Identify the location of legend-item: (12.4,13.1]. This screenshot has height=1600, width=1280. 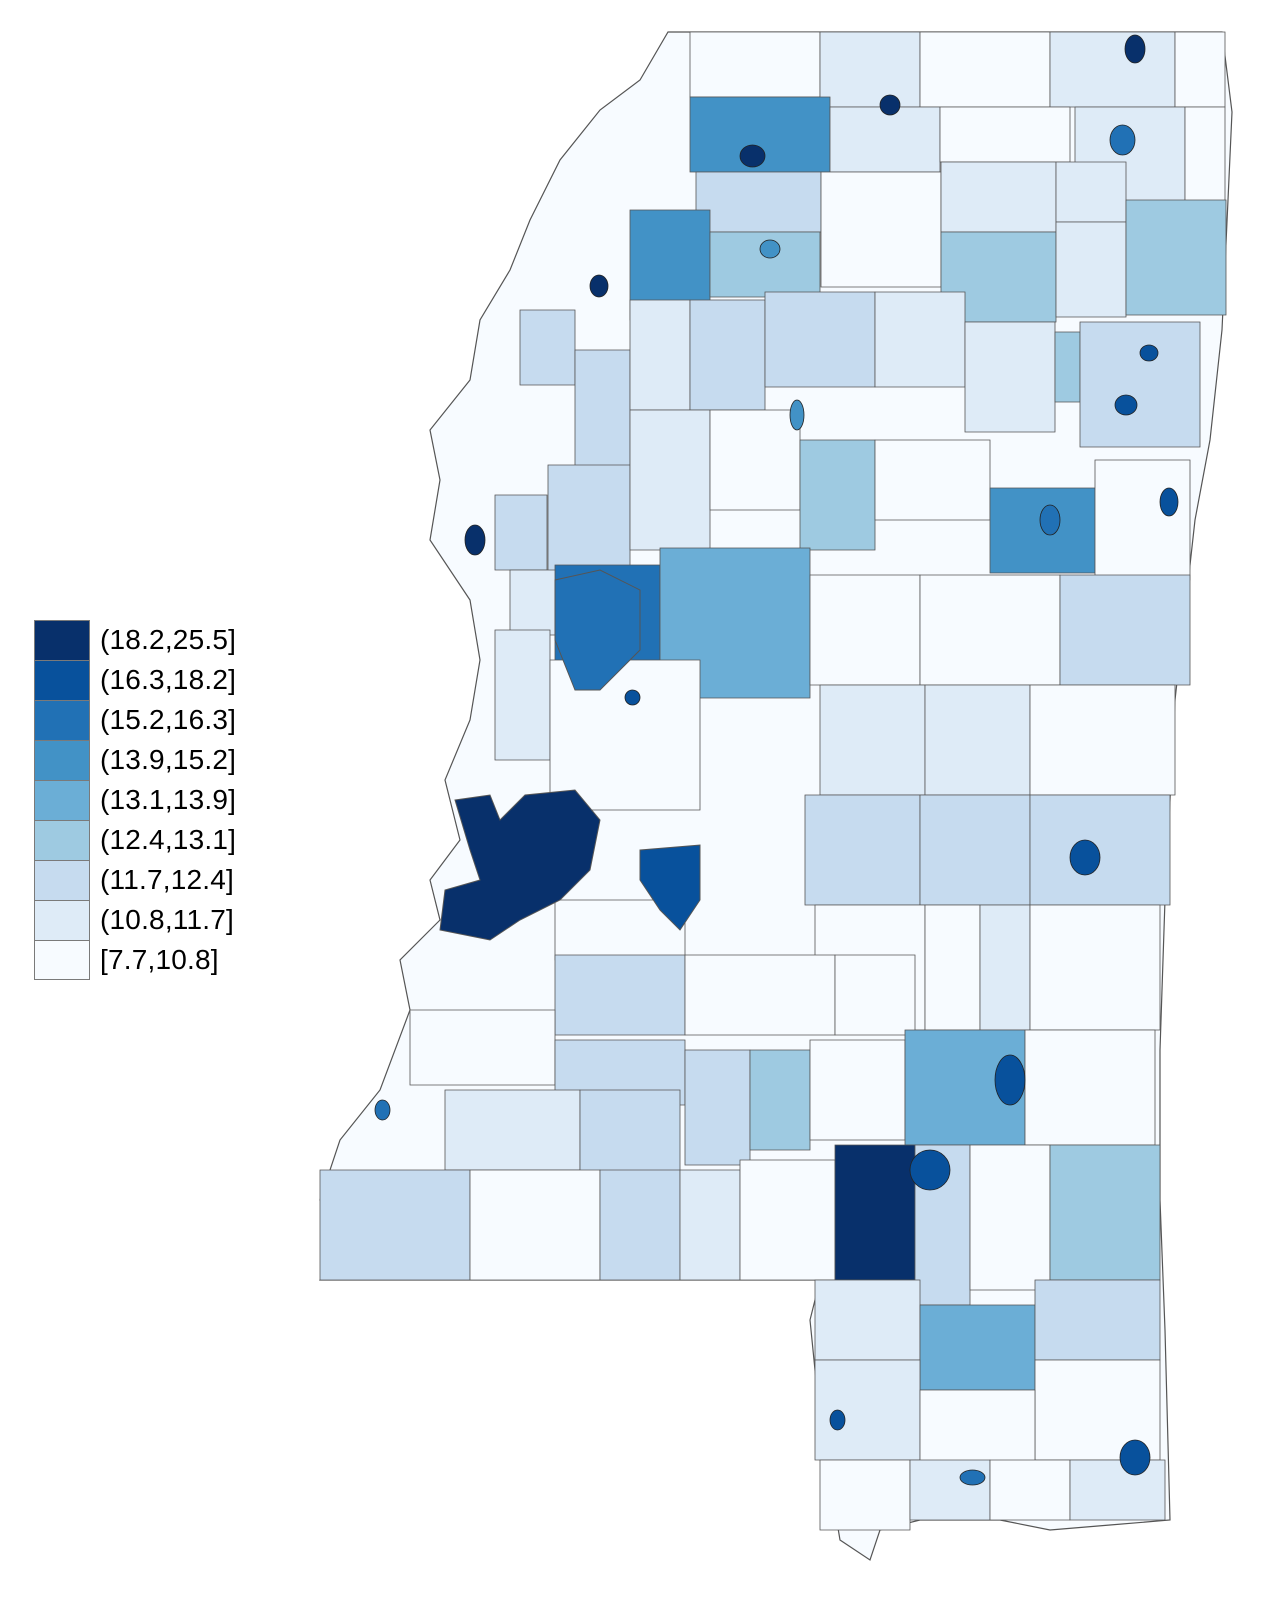
(135, 840).